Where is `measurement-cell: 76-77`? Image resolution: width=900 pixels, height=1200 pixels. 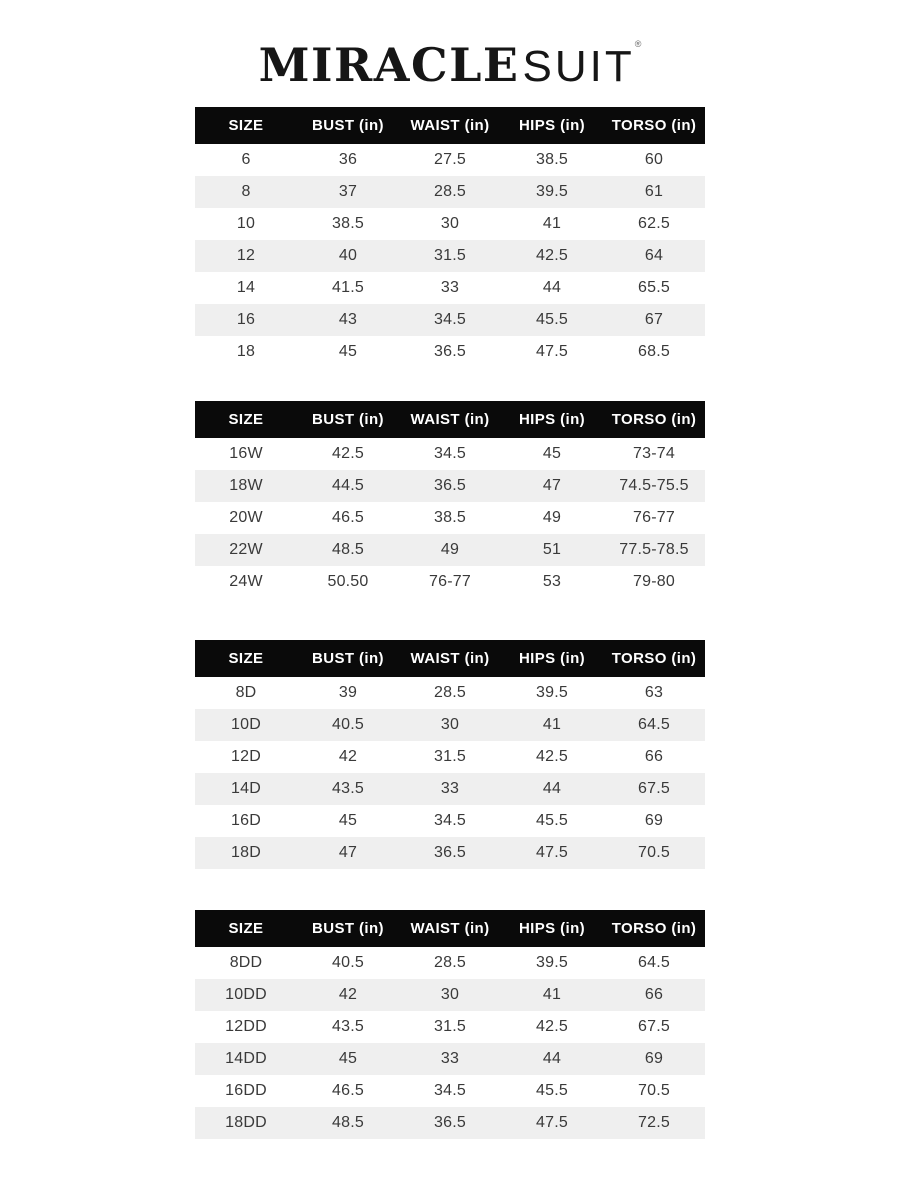 measurement-cell: 76-77 is located at coordinates (450, 582).